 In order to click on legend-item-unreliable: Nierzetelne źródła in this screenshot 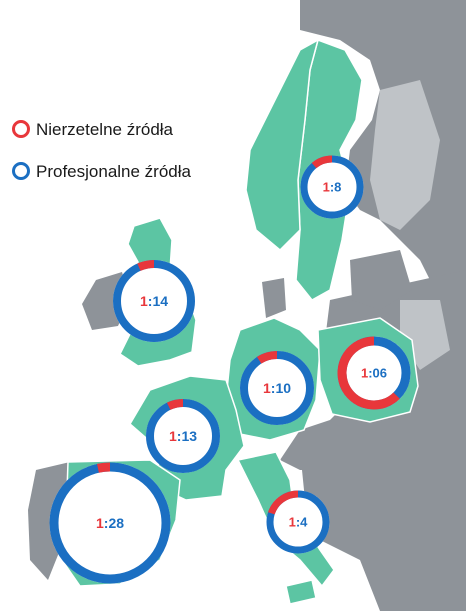, I will do `click(101, 129)`.